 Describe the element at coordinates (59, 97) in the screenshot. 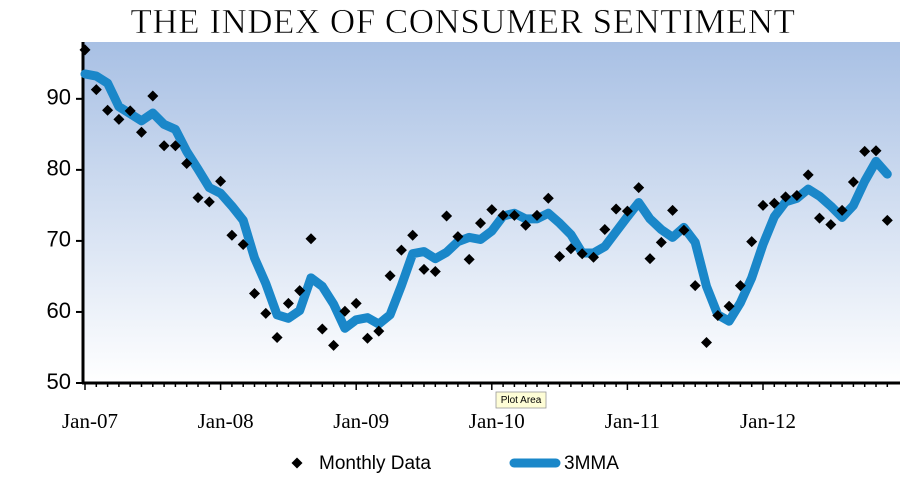

I see `y-tick-label: 90` at that location.